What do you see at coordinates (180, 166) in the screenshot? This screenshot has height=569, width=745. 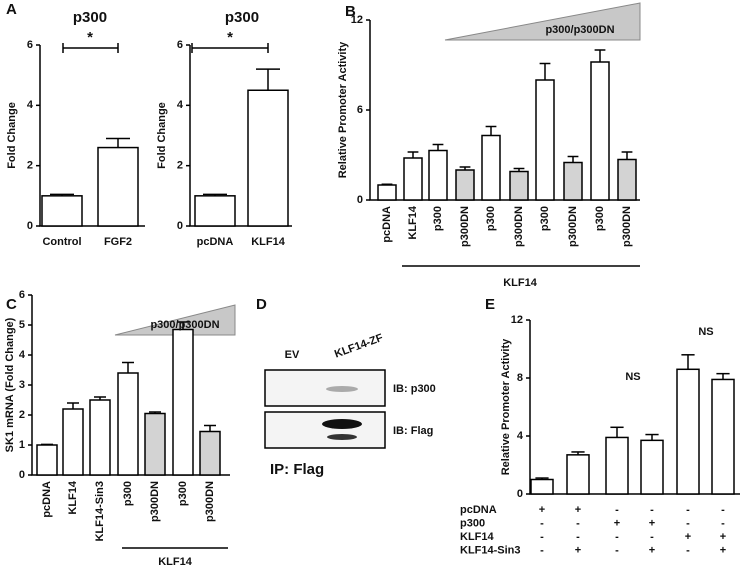 I see `y-tick-label: 2` at bounding box center [180, 166].